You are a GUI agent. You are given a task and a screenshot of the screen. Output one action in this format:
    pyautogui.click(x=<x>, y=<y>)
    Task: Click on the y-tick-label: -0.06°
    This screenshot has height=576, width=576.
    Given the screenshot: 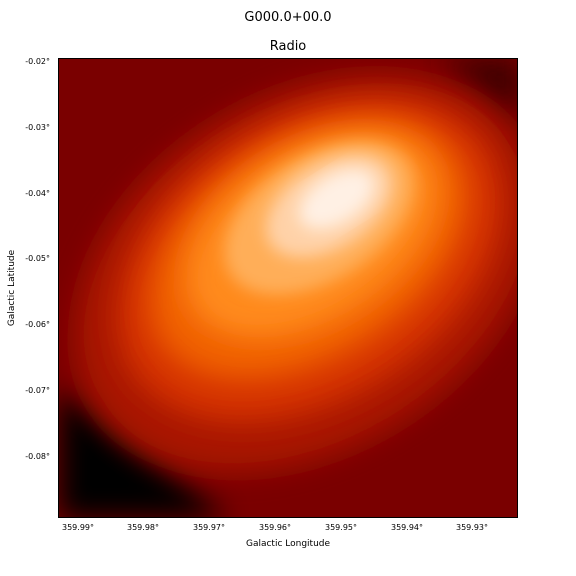 What is the action you would take?
    pyautogui.click(x=37, y=324)
    